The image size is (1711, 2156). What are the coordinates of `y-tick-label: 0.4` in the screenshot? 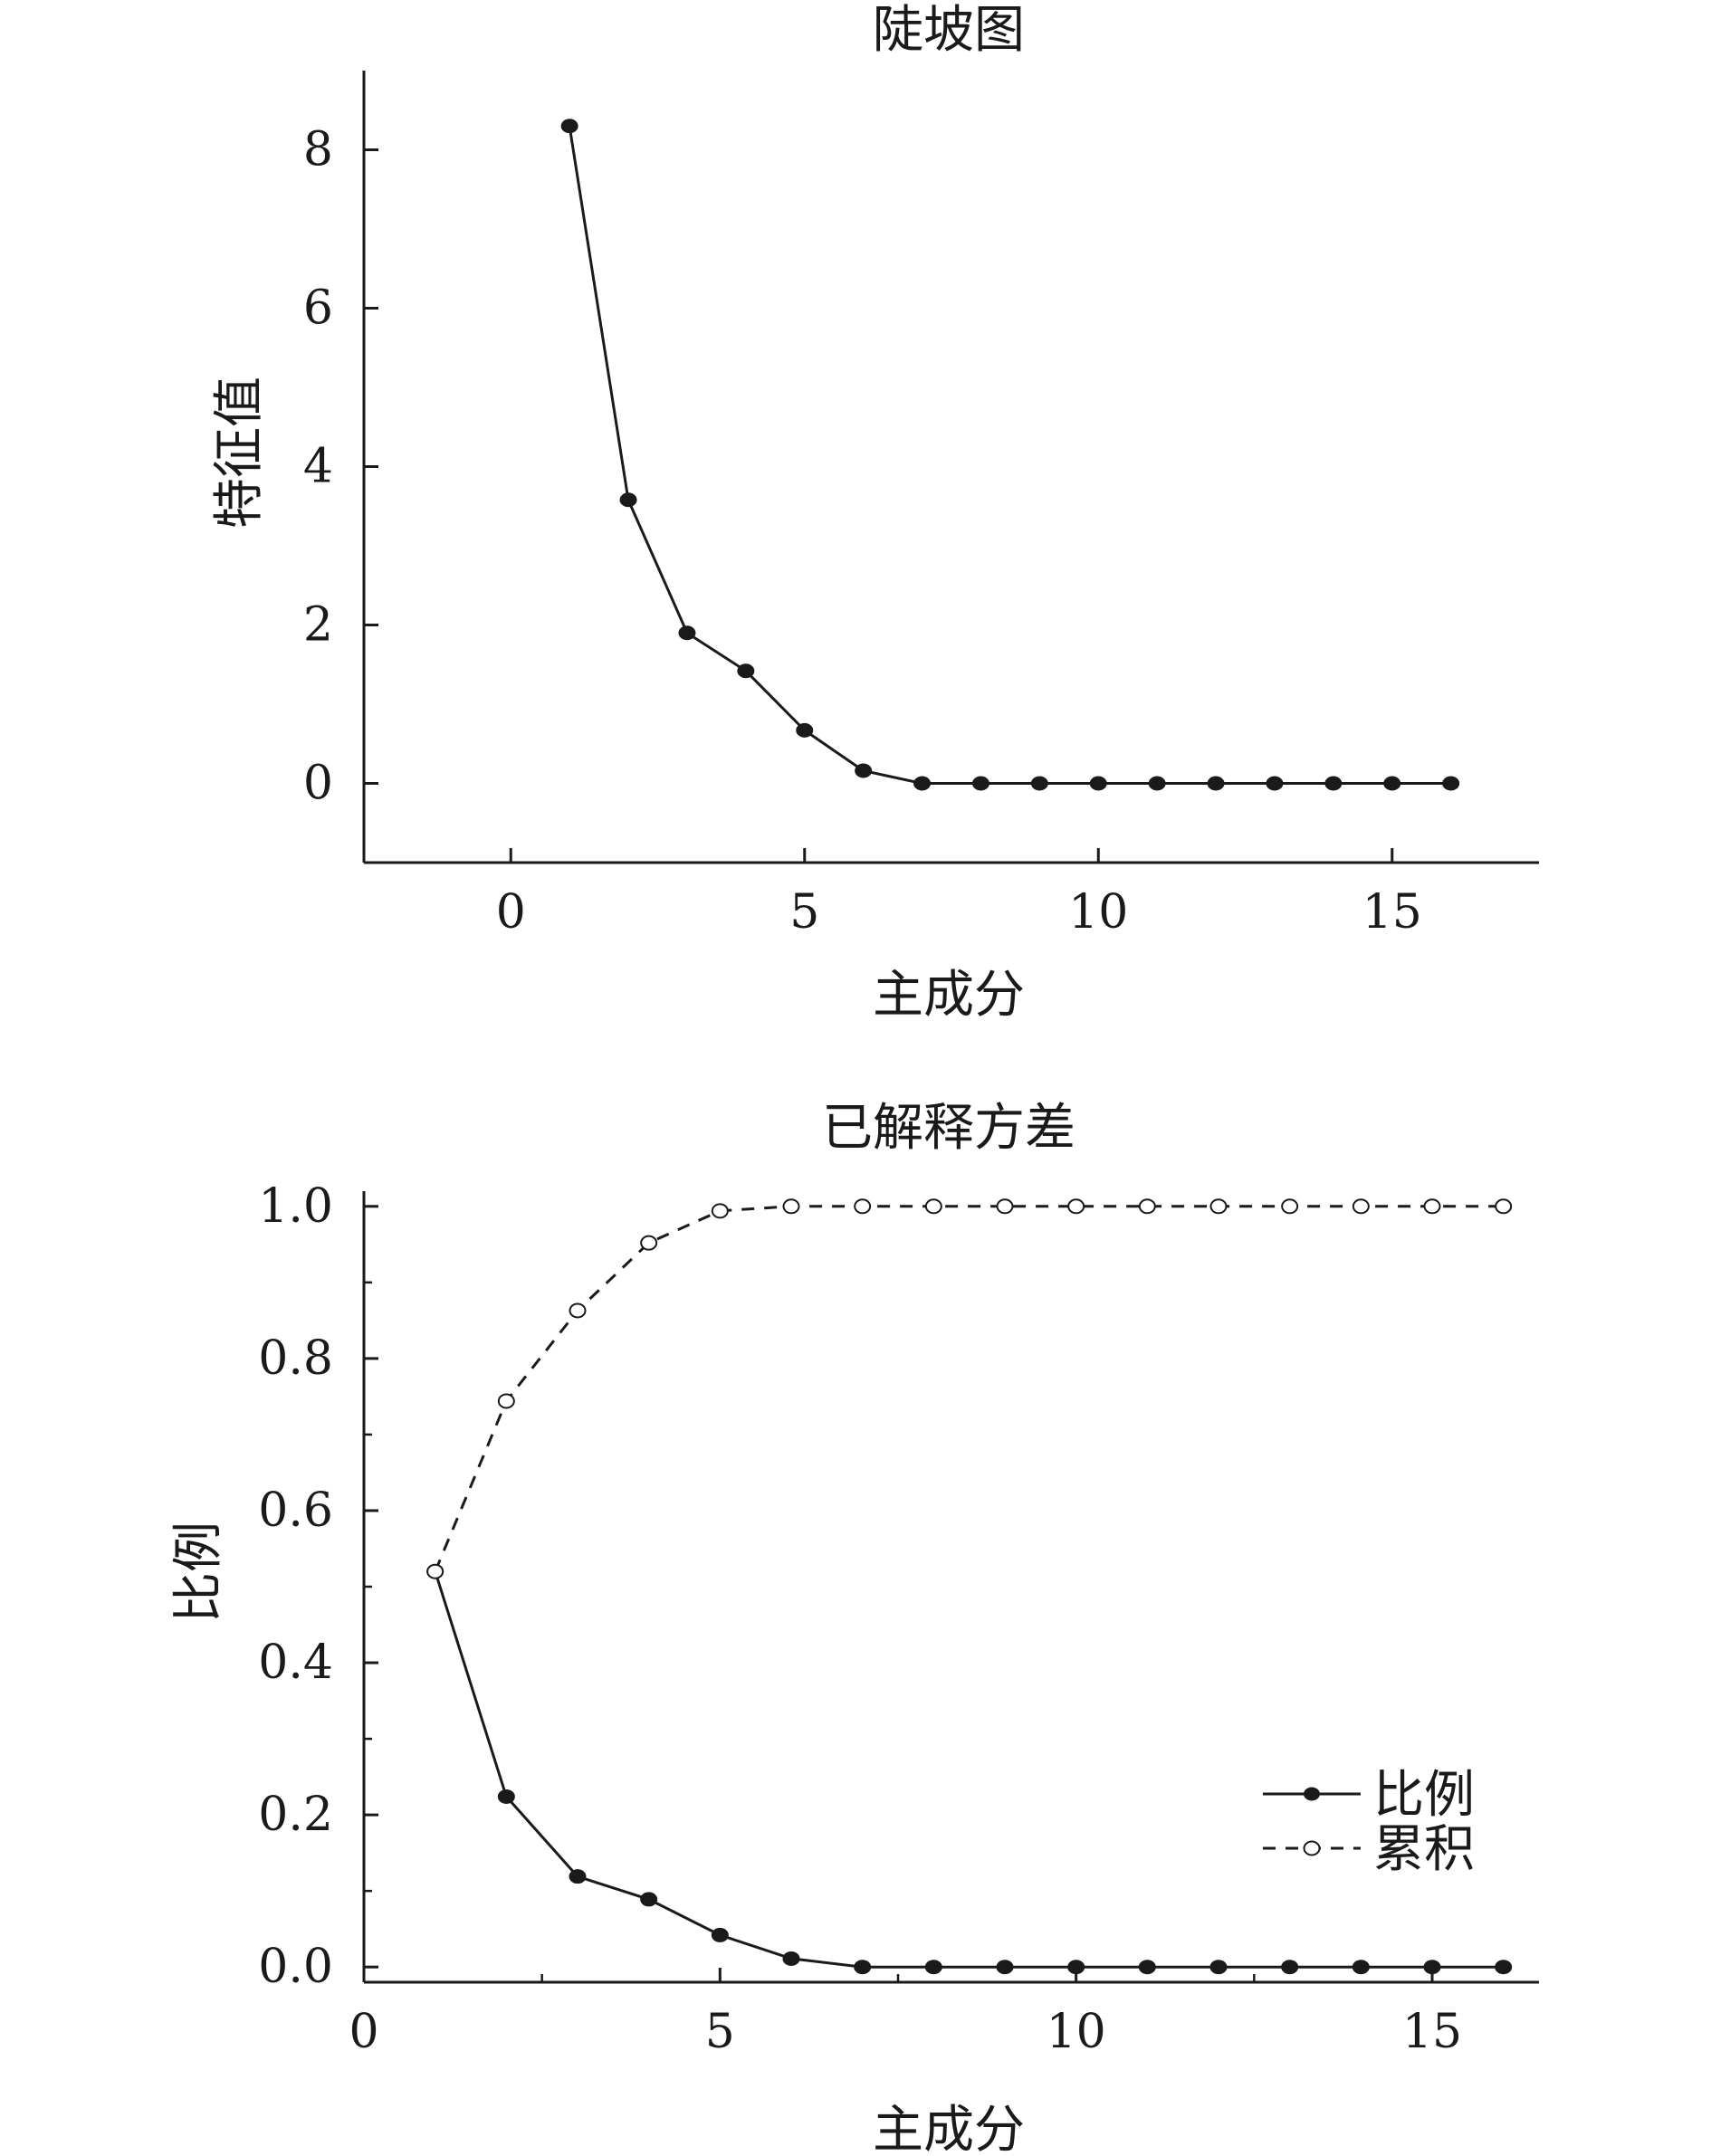 It's located at (295, 1663).